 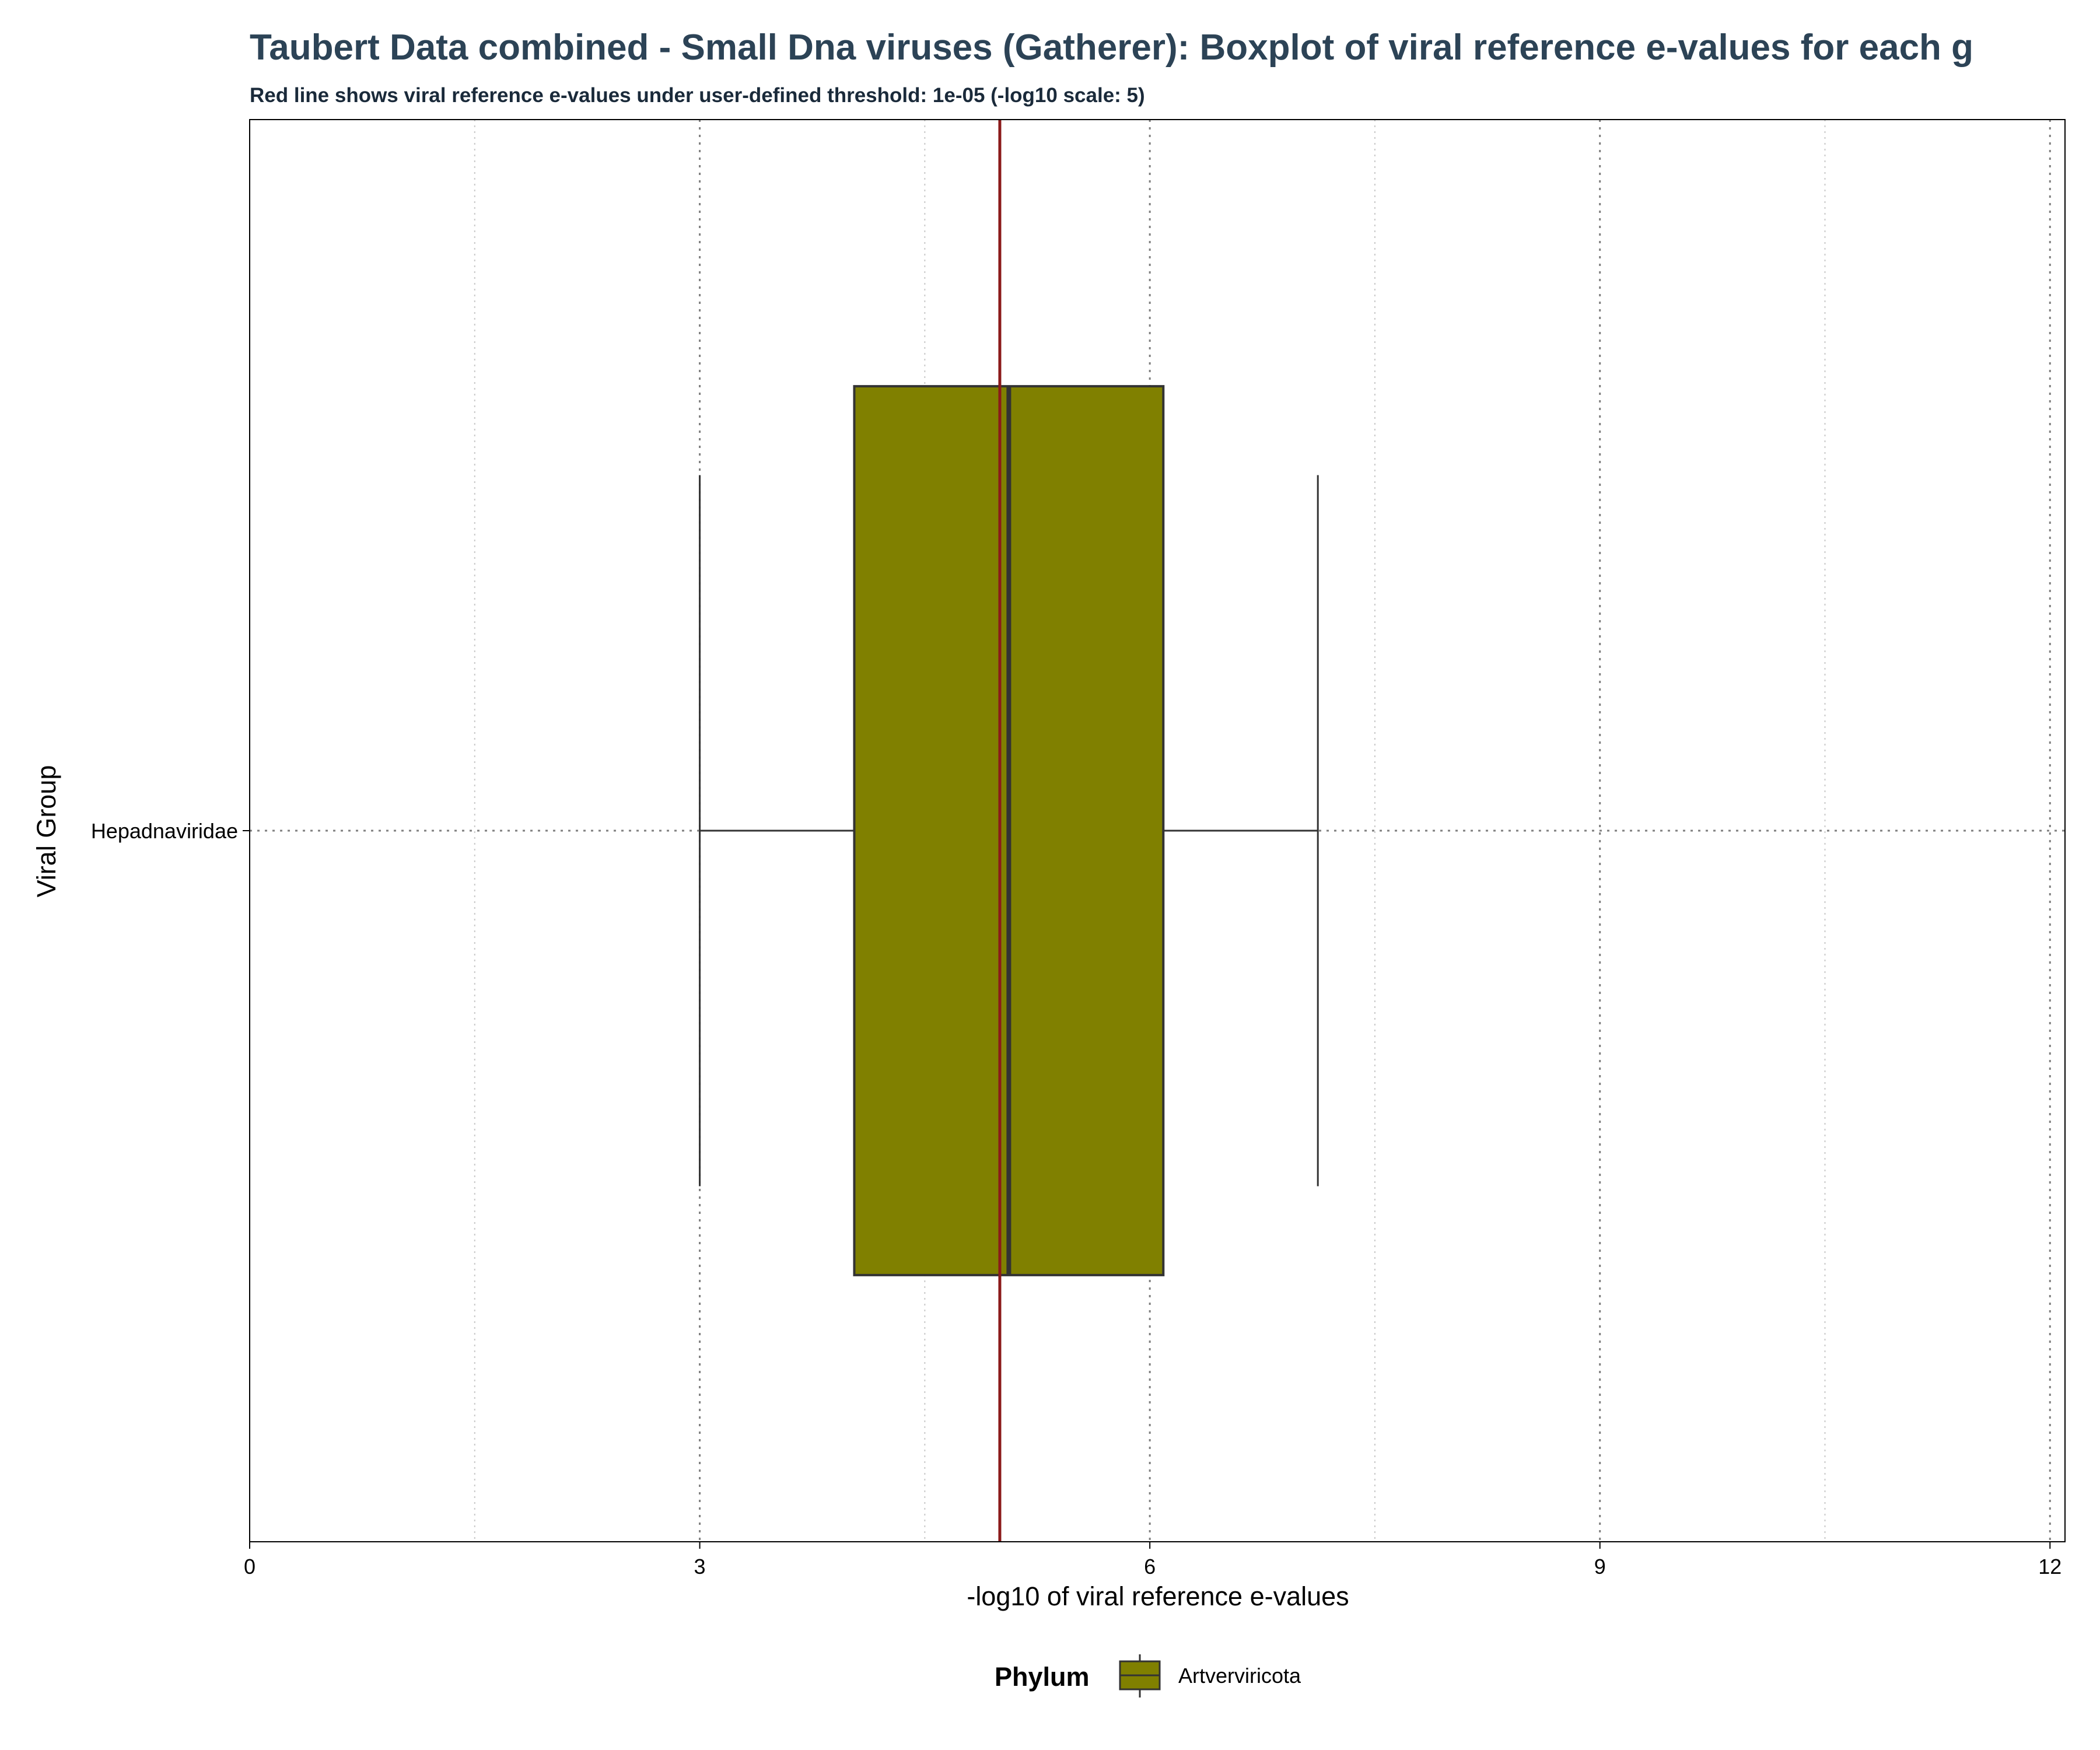 I want to click on legend: Phylum Artverviricota, so click(x=1148, y=1676).